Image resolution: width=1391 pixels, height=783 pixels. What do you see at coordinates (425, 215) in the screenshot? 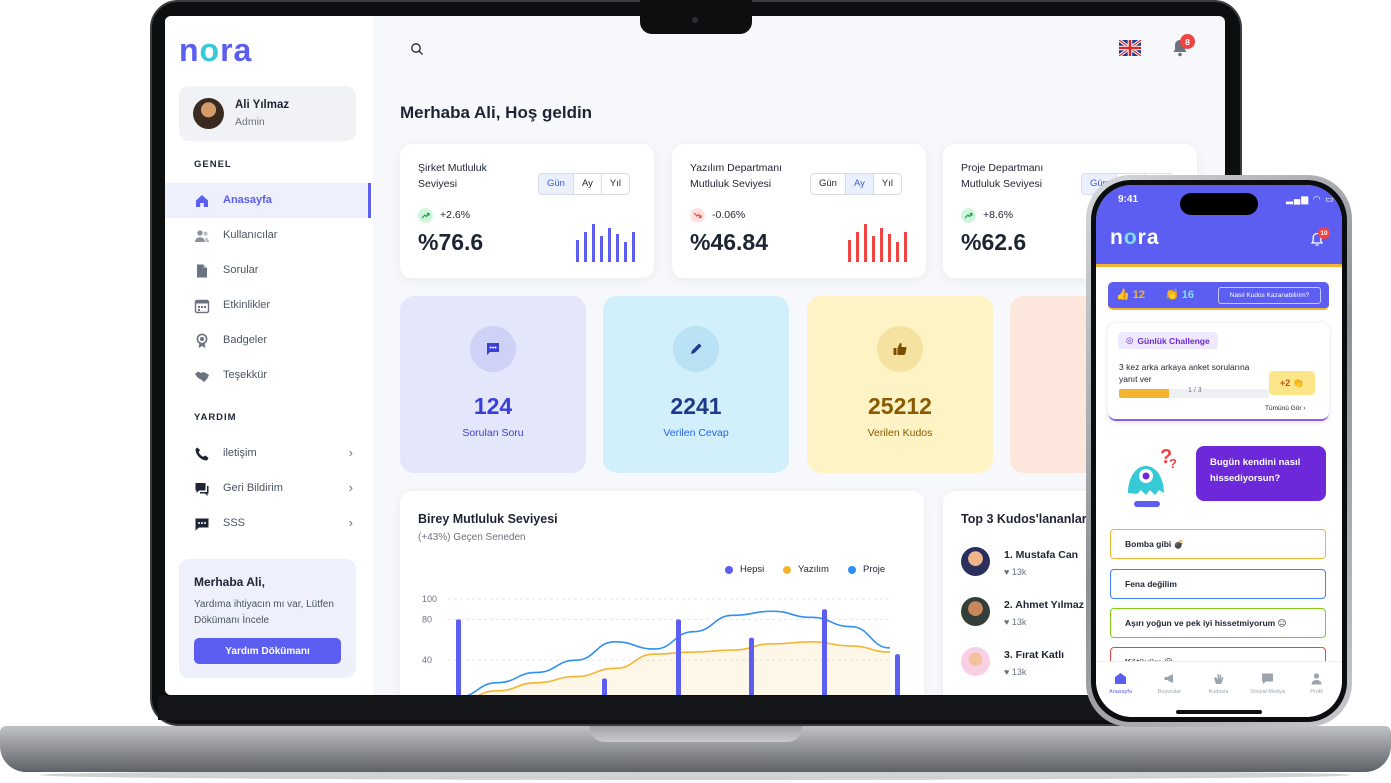
I see `trend-up-icon` at bounding box center [425, 215].